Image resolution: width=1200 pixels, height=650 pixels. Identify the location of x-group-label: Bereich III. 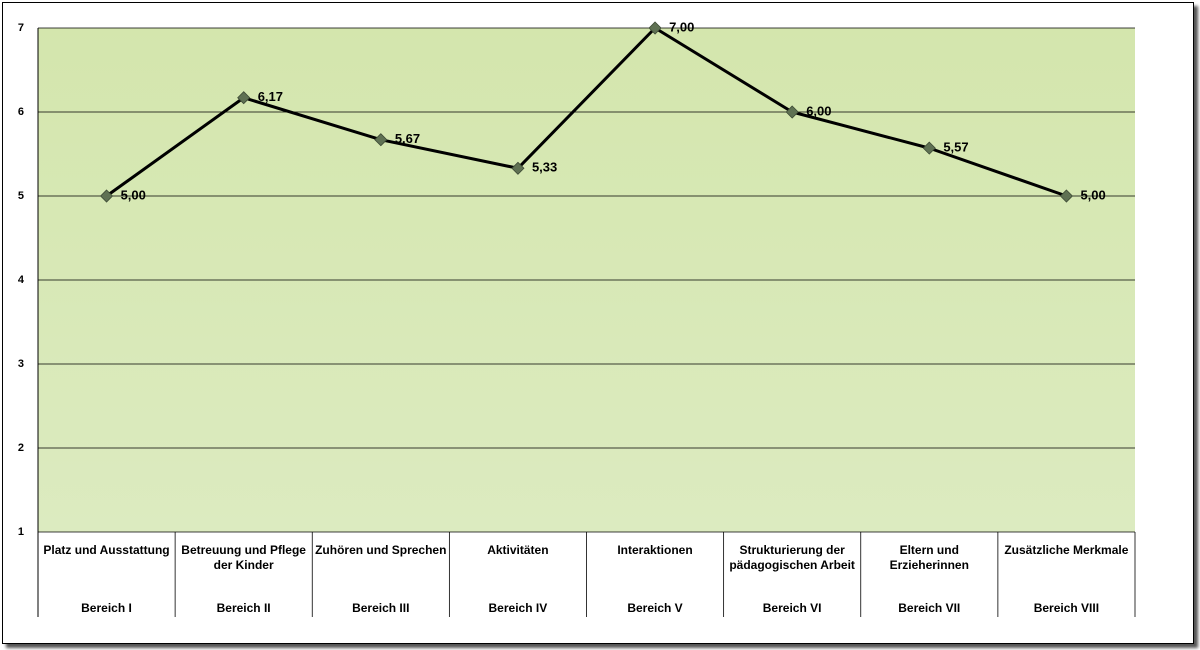
(381, 608).